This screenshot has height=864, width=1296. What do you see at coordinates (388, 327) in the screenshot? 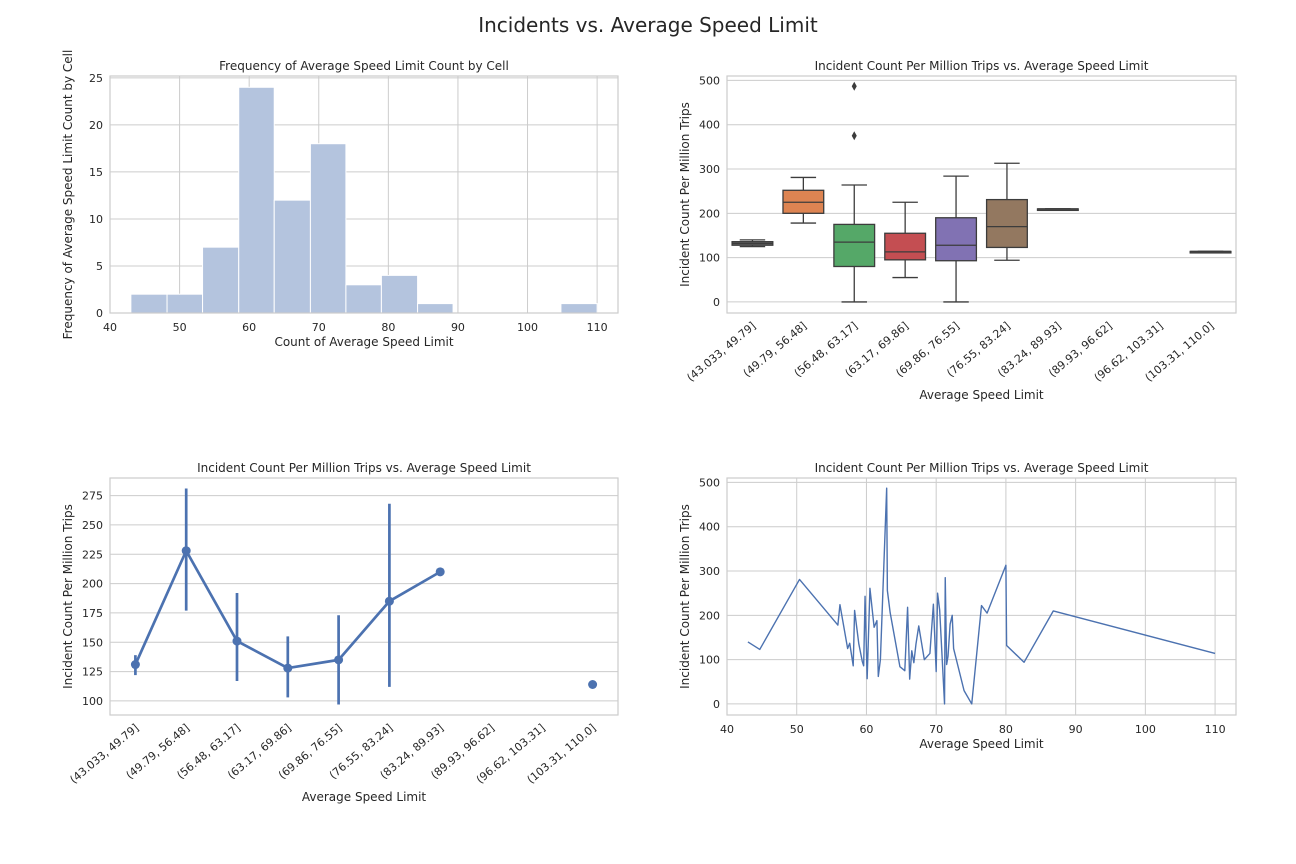
I see `hist-xtick-label: 80` at bounding box center [388, 327].